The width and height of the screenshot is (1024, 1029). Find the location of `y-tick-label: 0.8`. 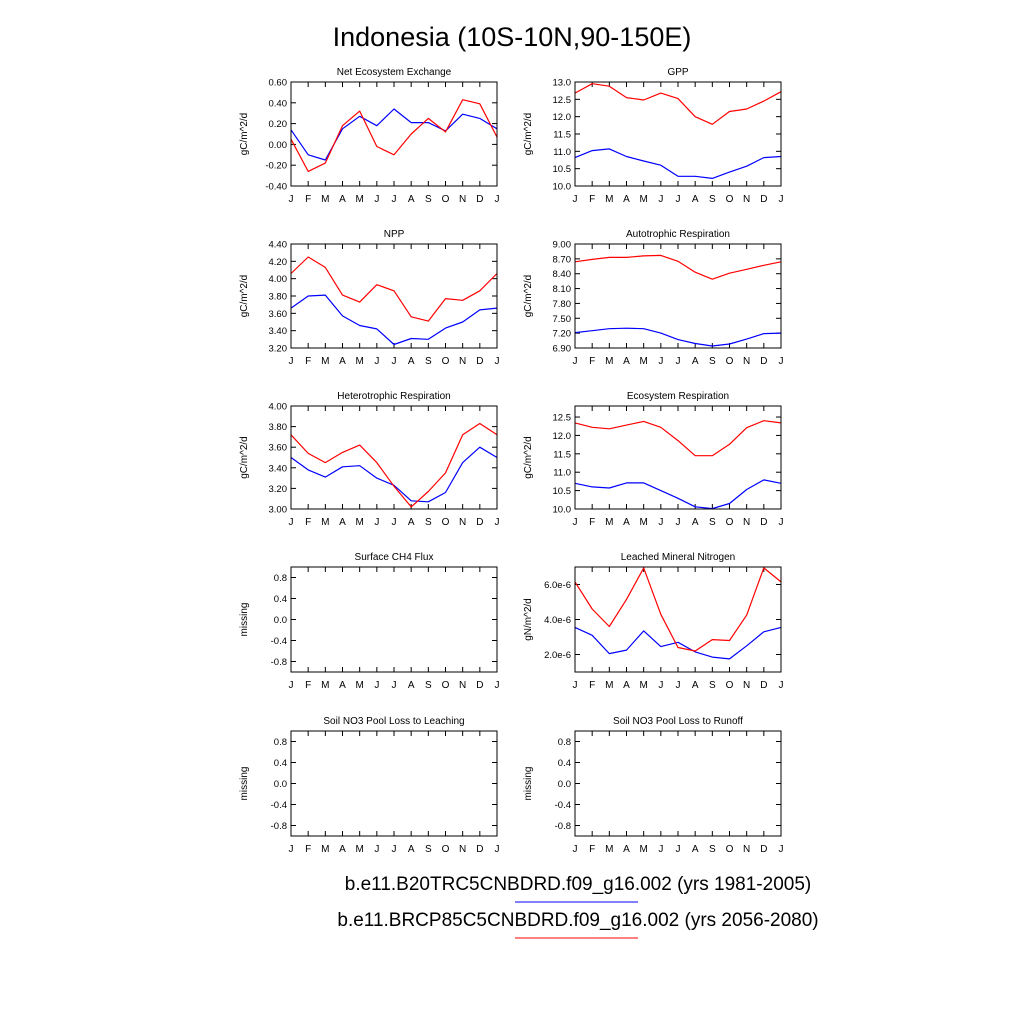

y-tick-label: 0.8 is located at coordinates (564, 742).